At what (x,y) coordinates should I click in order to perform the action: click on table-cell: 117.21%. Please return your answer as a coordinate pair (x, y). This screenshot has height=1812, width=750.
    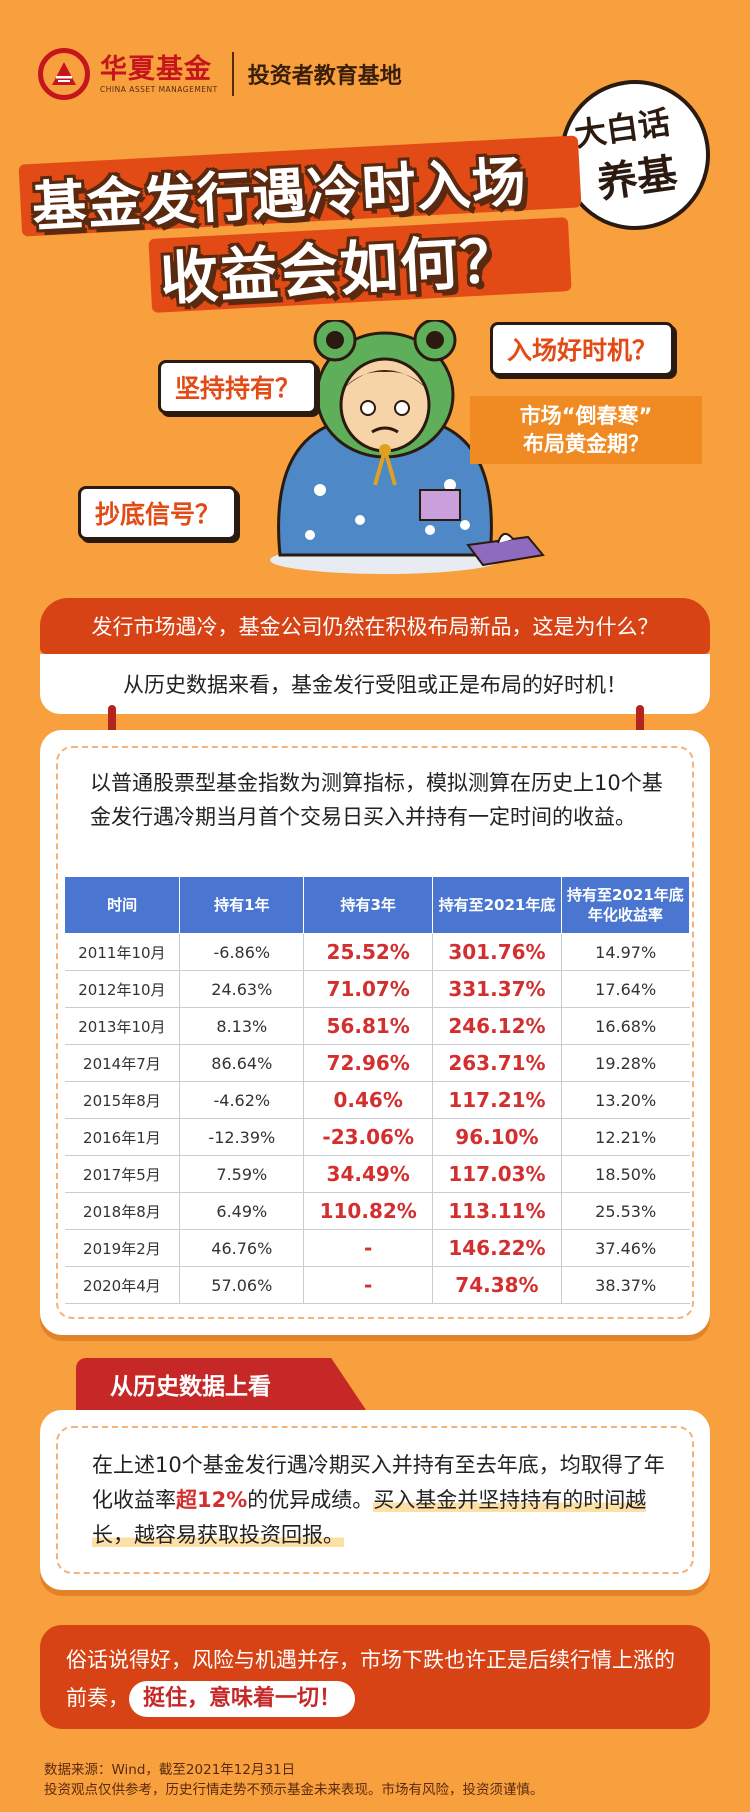
    Looking at the image, I should click on (497, 1100).